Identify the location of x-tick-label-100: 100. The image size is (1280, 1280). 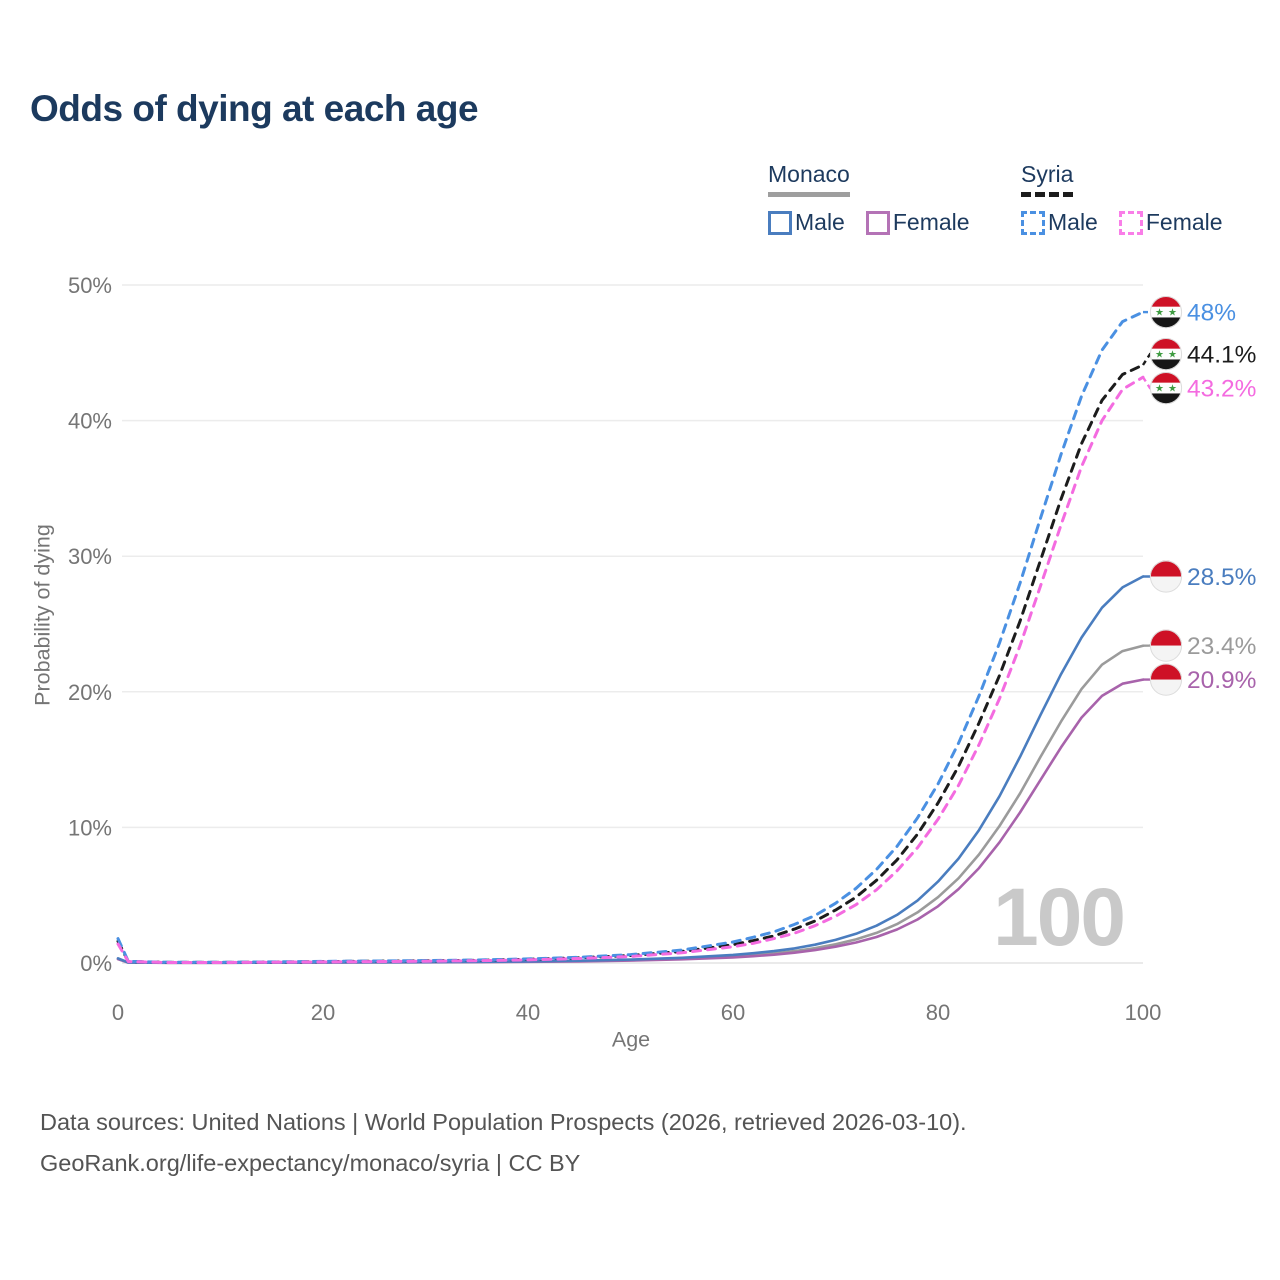
(1143, 1012).